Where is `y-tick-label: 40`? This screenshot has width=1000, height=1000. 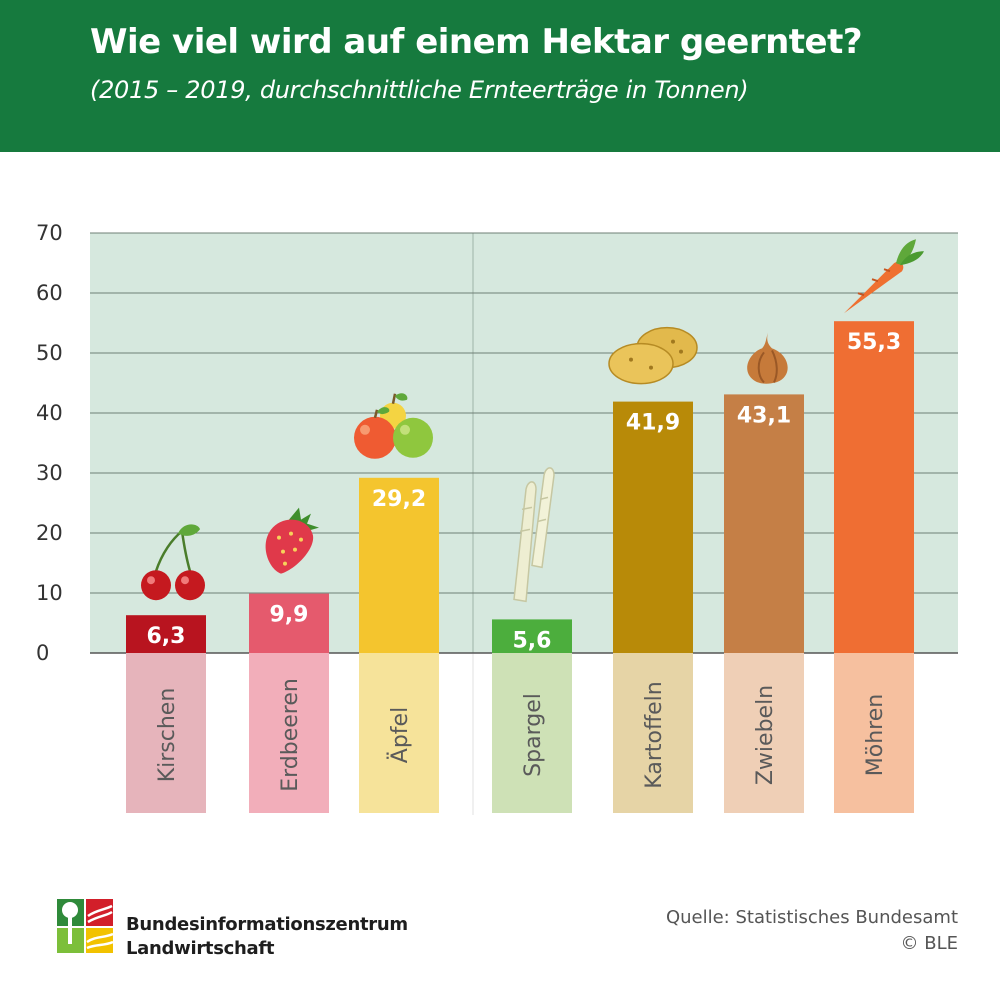 y-tick-label: 40 is located at coordinates (49, 413).